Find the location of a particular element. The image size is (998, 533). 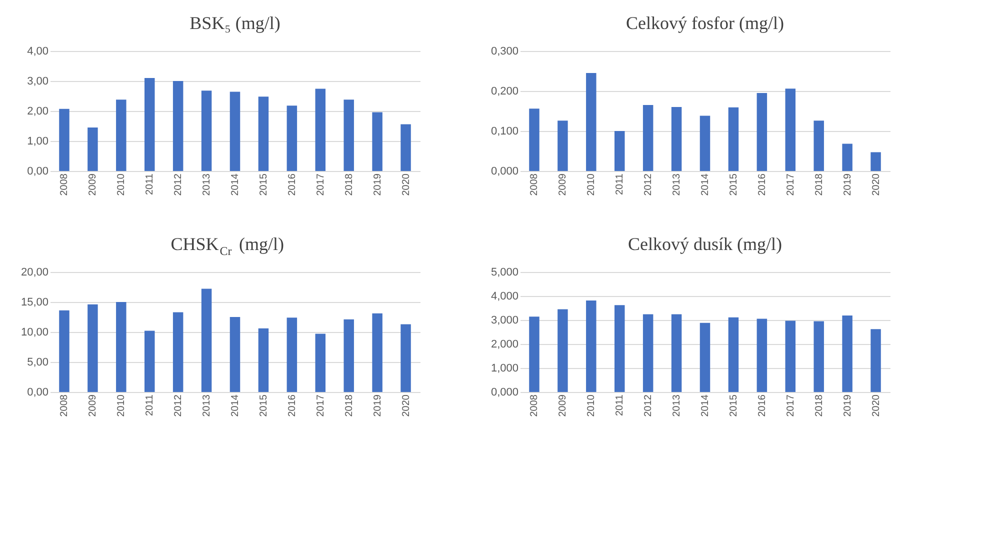

y-tick-label: 2,00 is located at coordinates (37, 112).